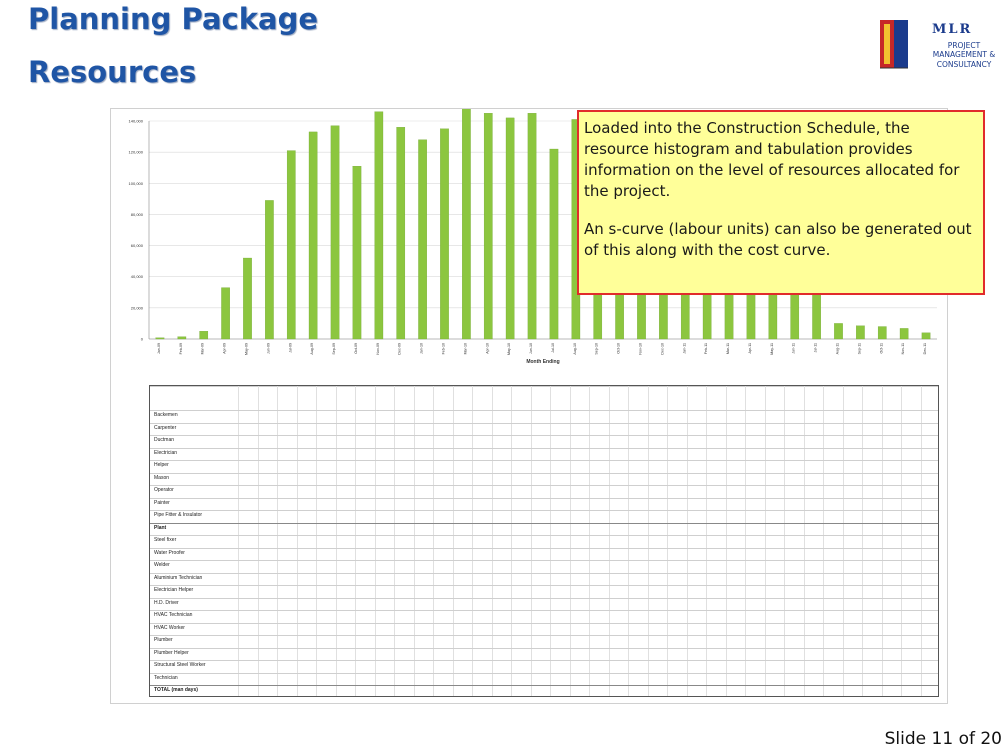 Image resolution: width=1008 pixels, height=756 pixels. What do you see at coordinates (163, 640) in the screenshot?
I see `table-row-label: Plumber` at bounding box center [163, 640].